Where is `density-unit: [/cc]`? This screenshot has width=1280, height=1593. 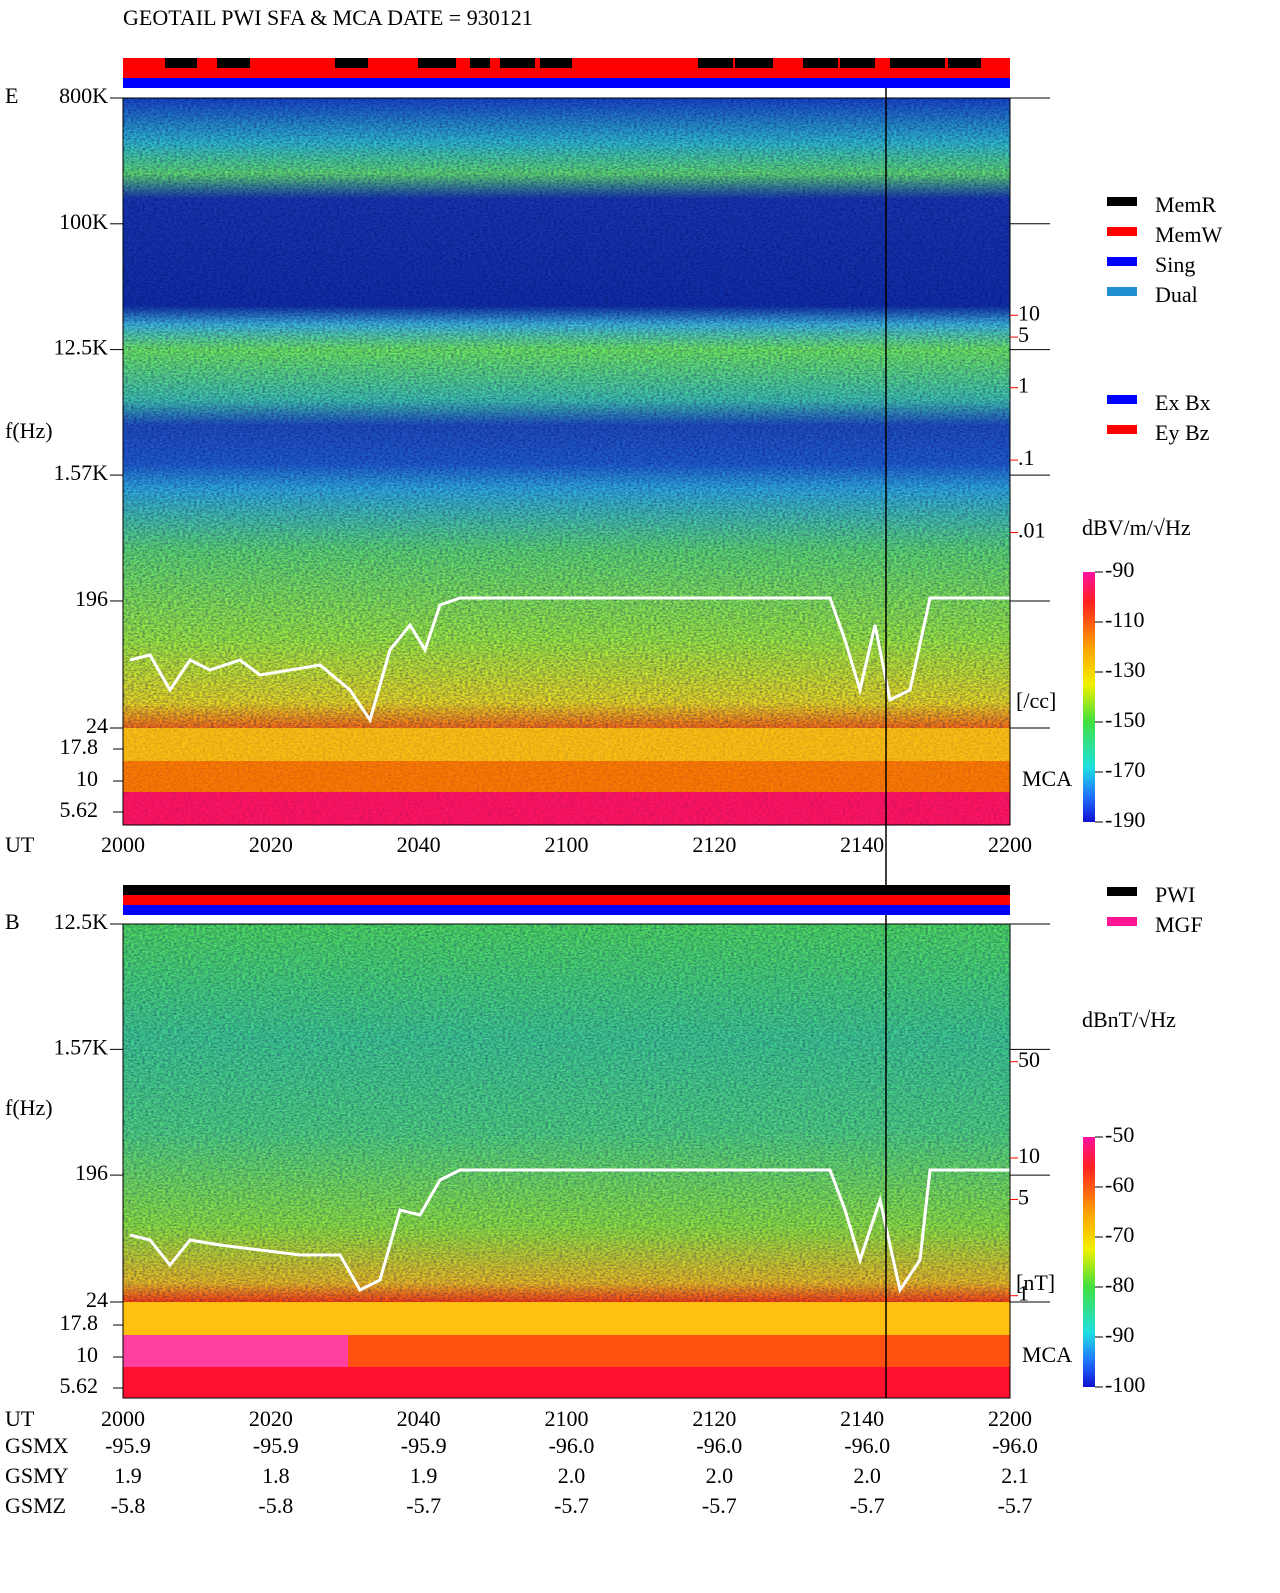
density-unit: [/cc] is located at coordinates (1036, 700).